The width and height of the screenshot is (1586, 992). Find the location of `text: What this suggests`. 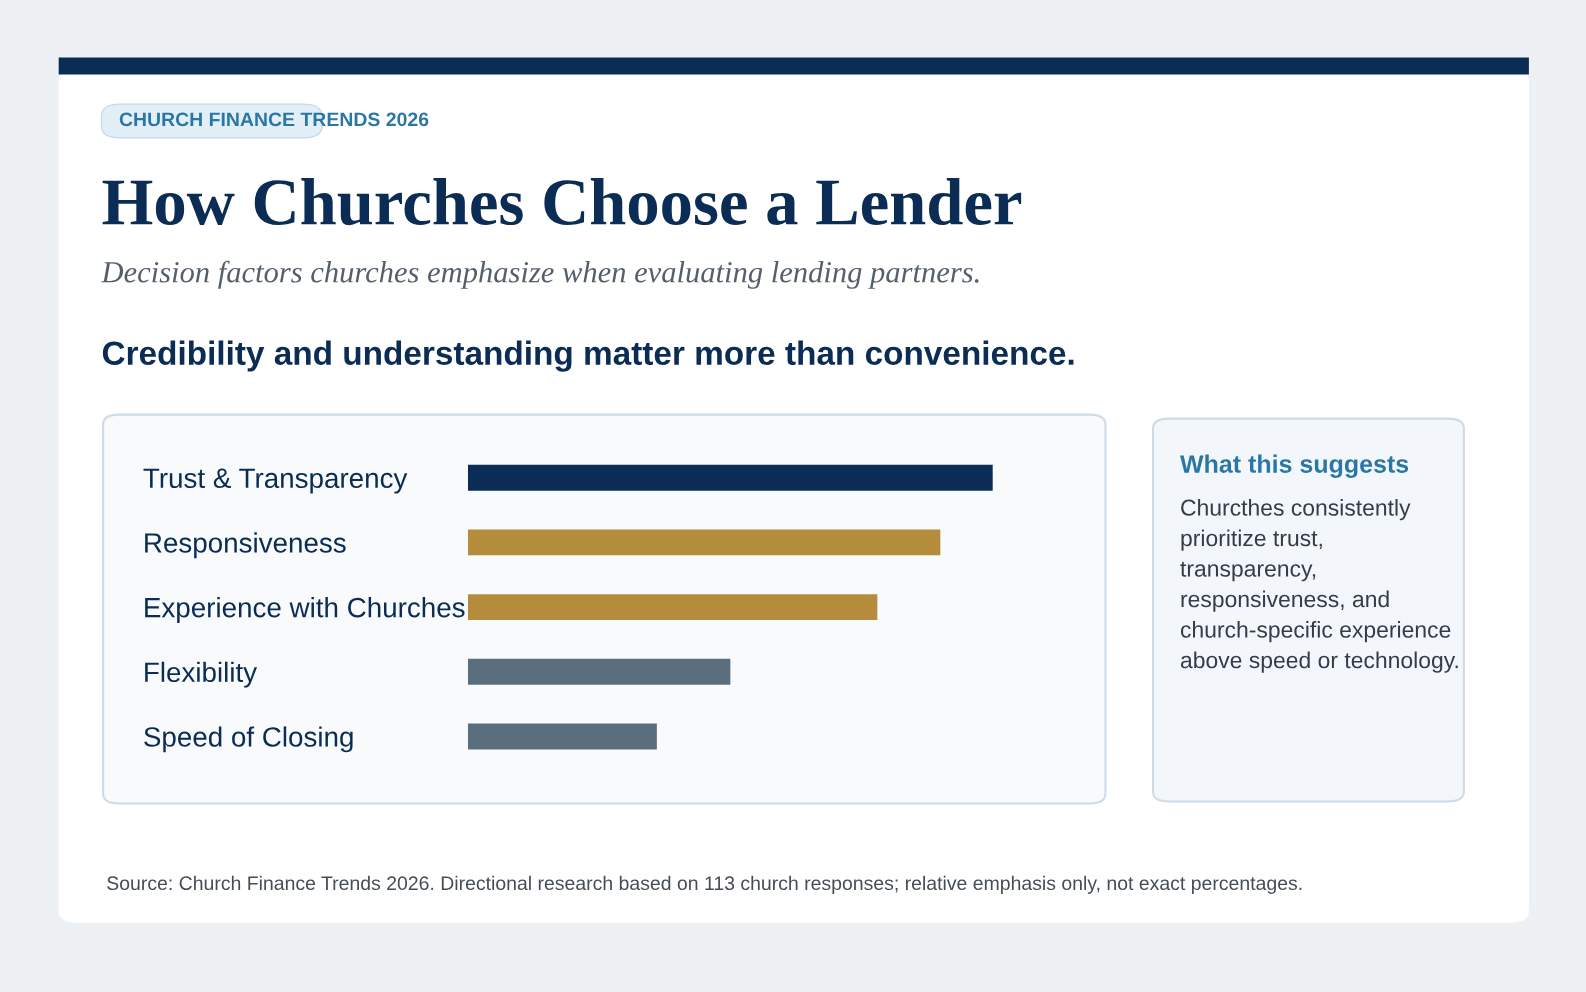

text: What this suggests is located at coordinates (1294, 466).